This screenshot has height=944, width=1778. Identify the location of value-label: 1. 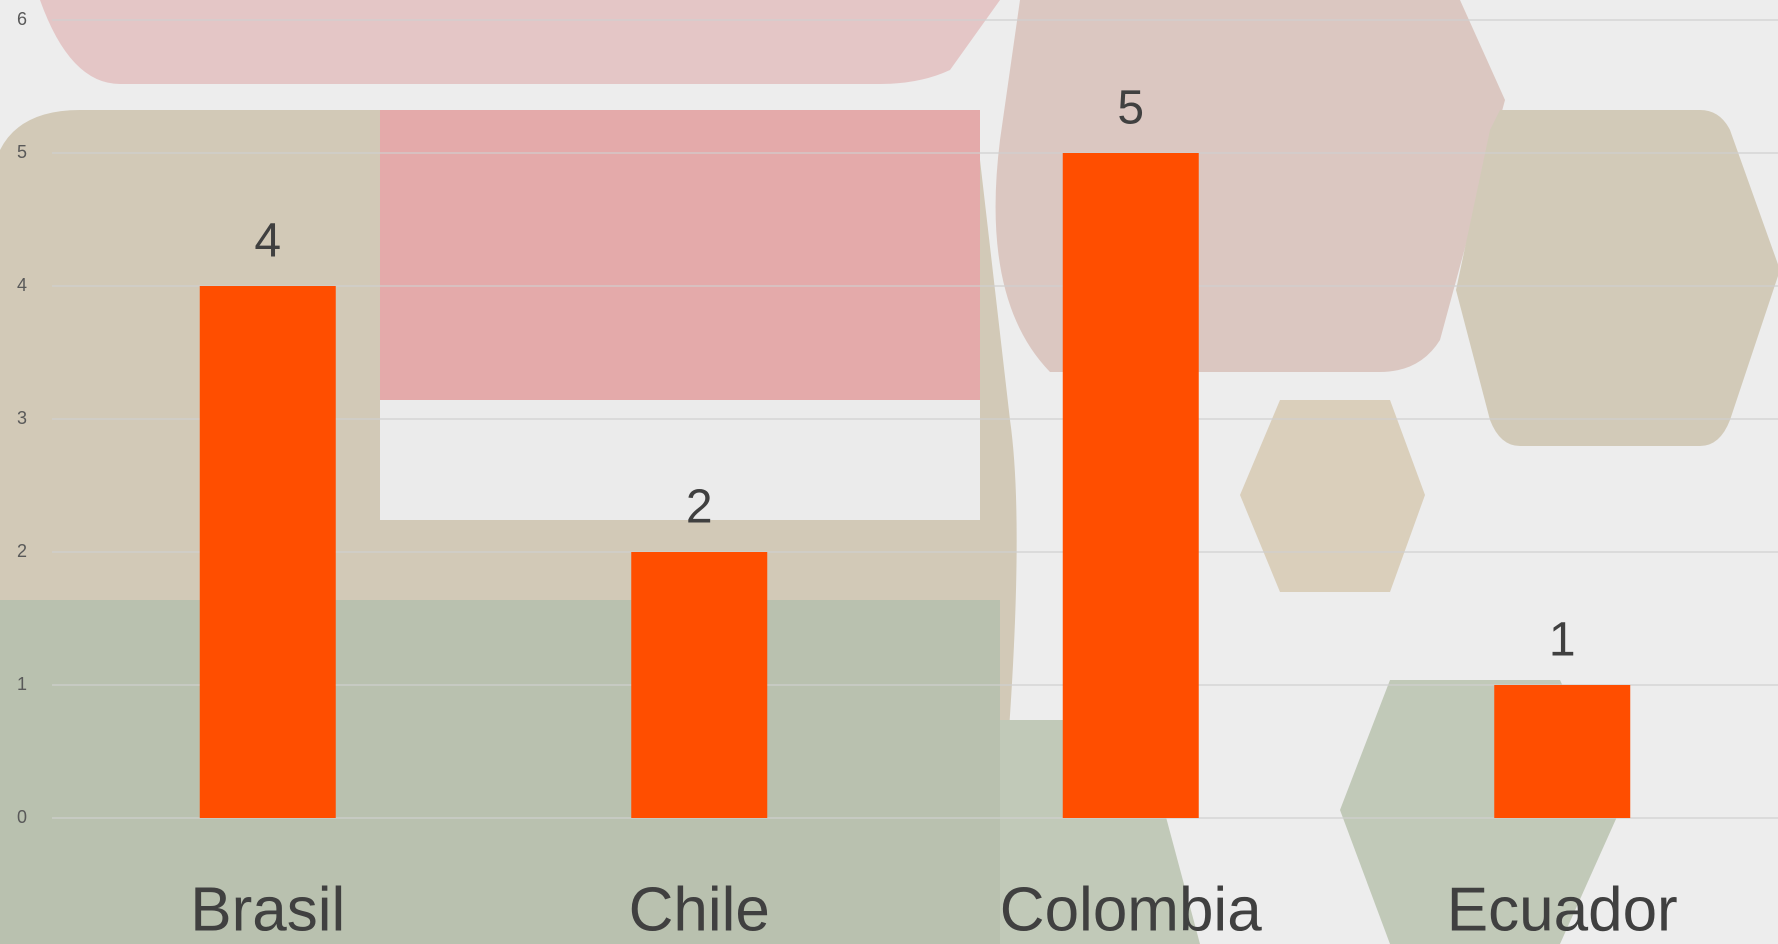
(1562, 640).